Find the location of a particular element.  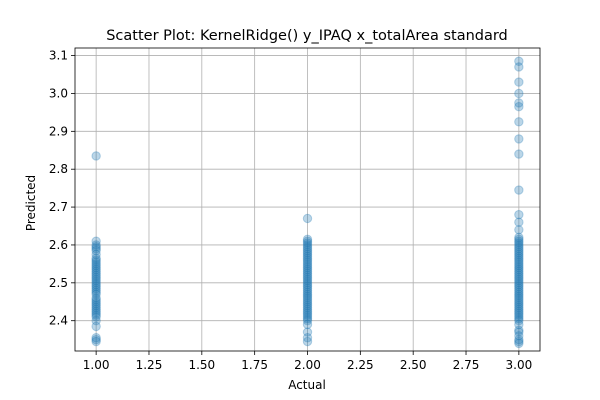

y-tick-label: 2.5 is located at coordinates (58, 283).